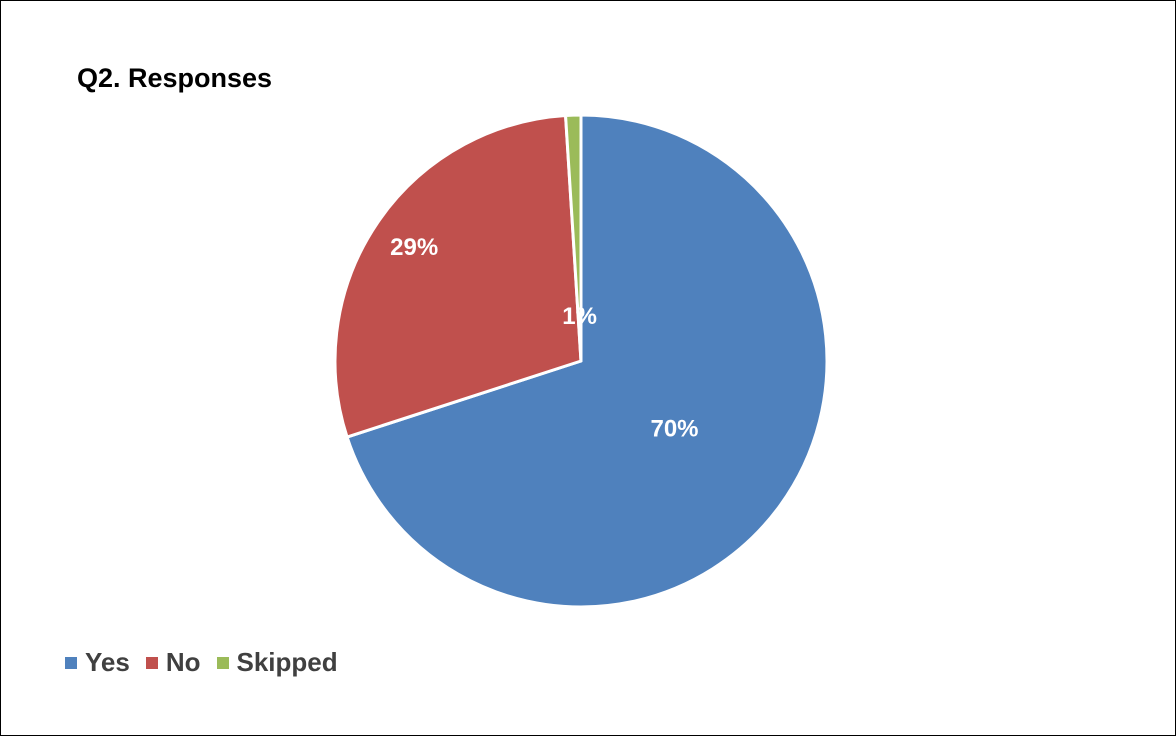 The height and width of the screenshot is (736, 1176). I want to click on legend-item-no: No, so click(173, 662).